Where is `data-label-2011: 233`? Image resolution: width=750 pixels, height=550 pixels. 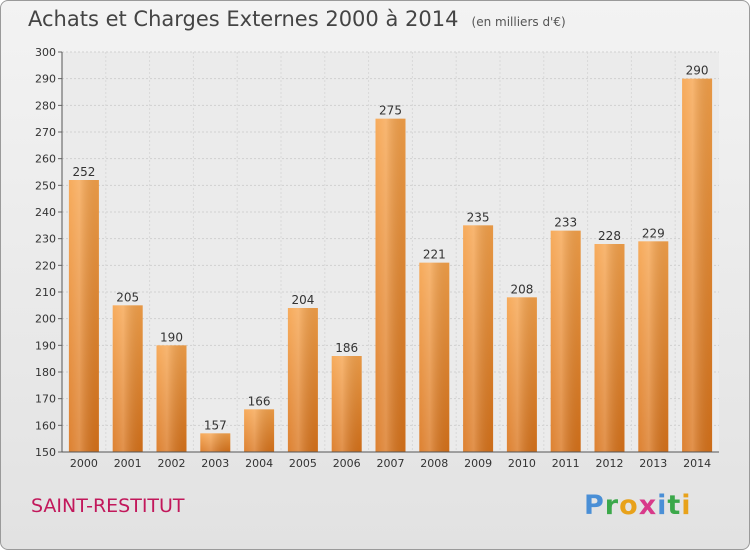
data-label-2011: 233 is located at coordinates (565, 223).